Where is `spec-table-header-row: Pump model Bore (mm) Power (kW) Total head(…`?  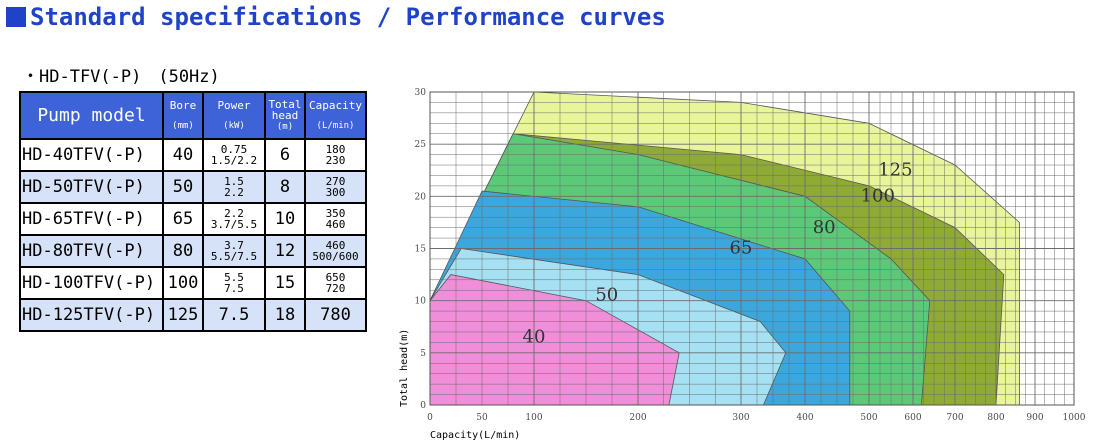
spec-table-header-row: Pump model Bore (mm) Power (kW) Total head(… is located at coordinates (193, 115).